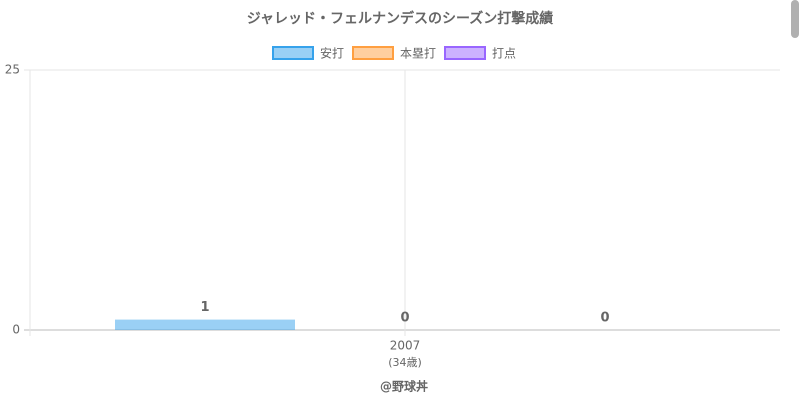 The height and width of the screenshot is (400, 800). Describe the element at coordinates (404, 386) in the screenshot. I see `footer: @野球丼` at that location.